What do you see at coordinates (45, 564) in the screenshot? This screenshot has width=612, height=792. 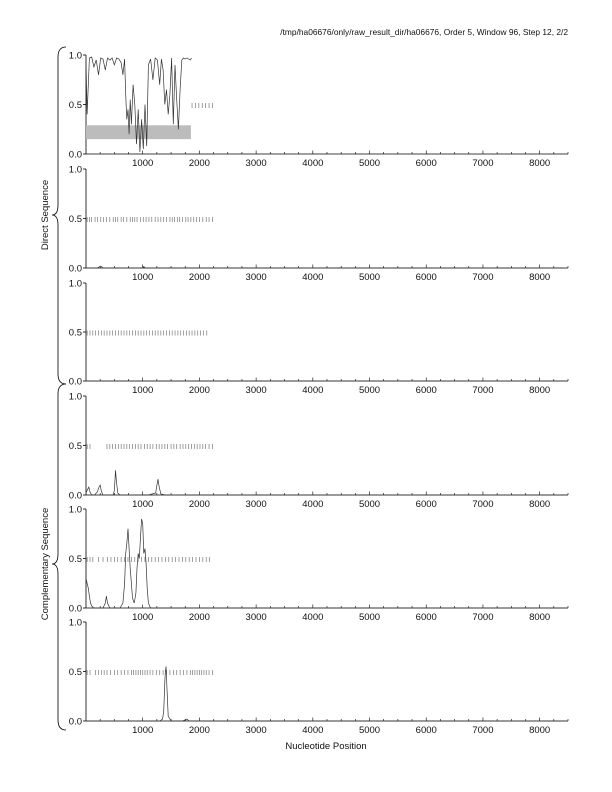 I see `complementary-sequence-label: Complementary Sequence` at bounding box center [45, 564].